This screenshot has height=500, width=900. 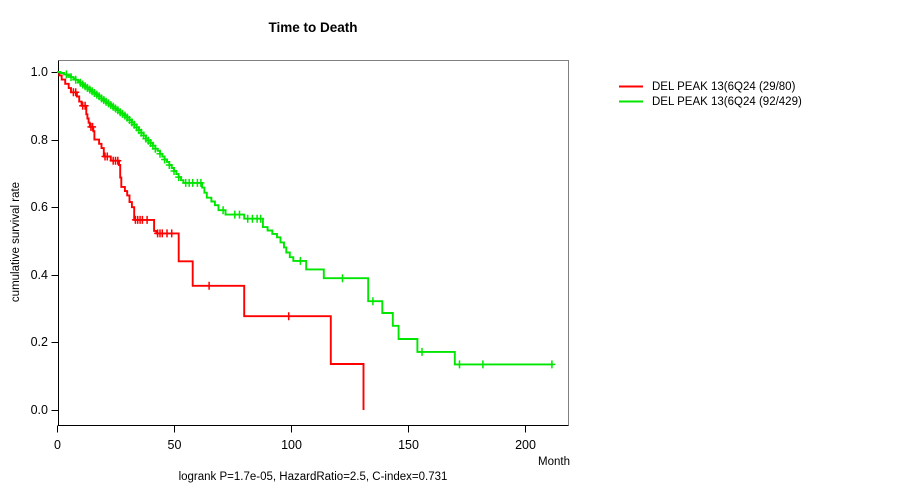 I want to click on y-tick-label: 0.6, so click(x=39, y=206).